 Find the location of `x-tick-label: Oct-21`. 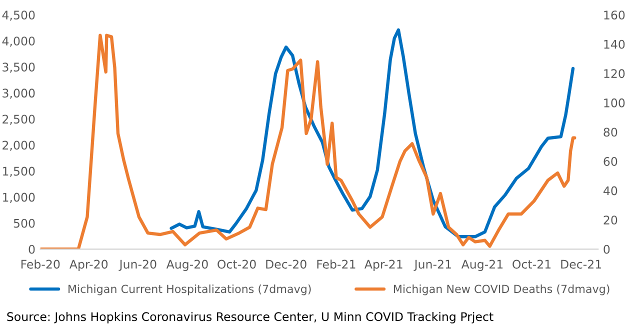

x-tick-label: Oct-21 is located at coordinates (531, 264).